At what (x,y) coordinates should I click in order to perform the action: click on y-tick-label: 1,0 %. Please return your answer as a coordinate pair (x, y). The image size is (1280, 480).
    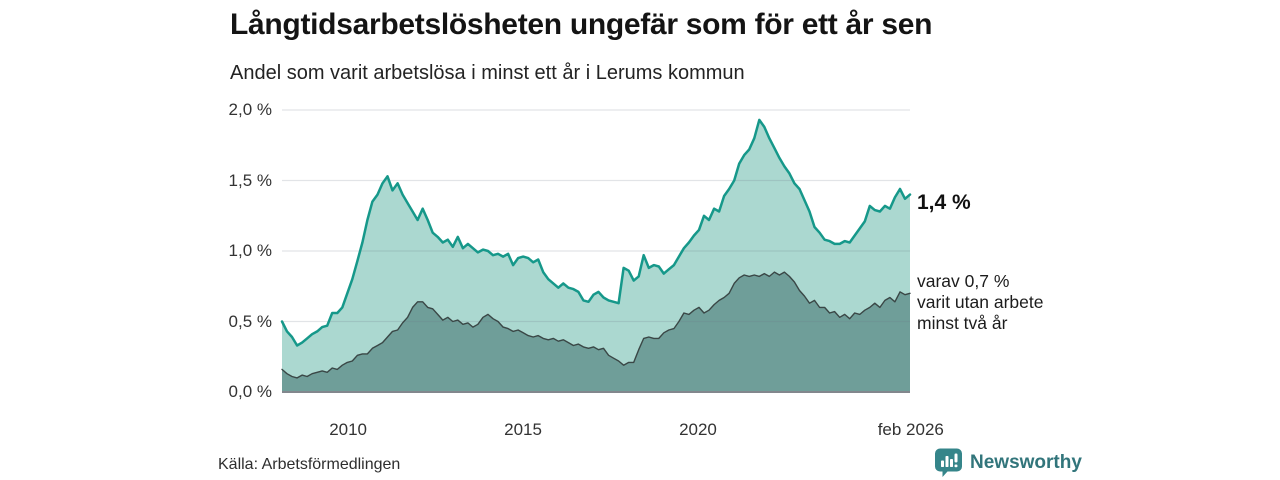
    Looking at the image, I should click on (250, 250).